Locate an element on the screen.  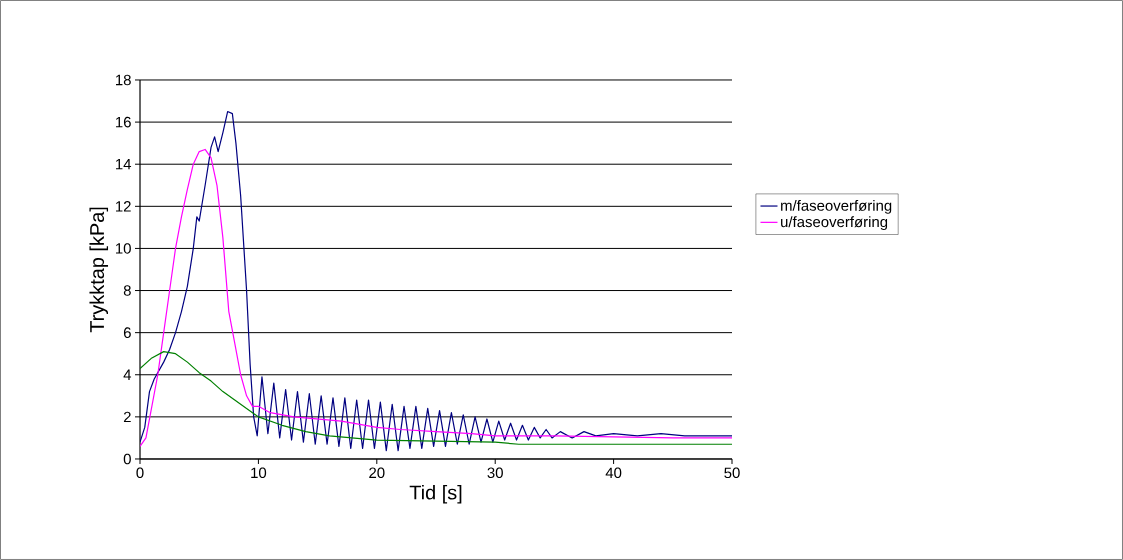
x-tick-label: 50 is located at coordinates (732, 473).